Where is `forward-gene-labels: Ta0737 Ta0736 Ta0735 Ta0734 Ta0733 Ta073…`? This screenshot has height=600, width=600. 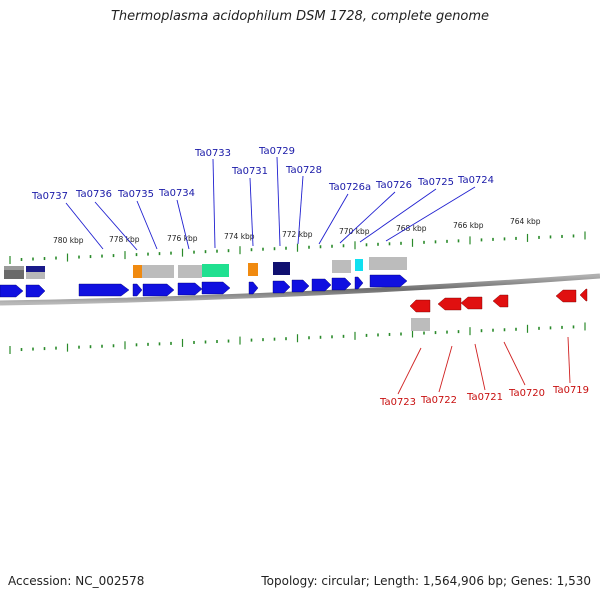
forward-gene-labels: Ta0737 Ta0736 Ta0735 Ta0734 Ta0733 Ta073… is located at coordinates (262, 174).